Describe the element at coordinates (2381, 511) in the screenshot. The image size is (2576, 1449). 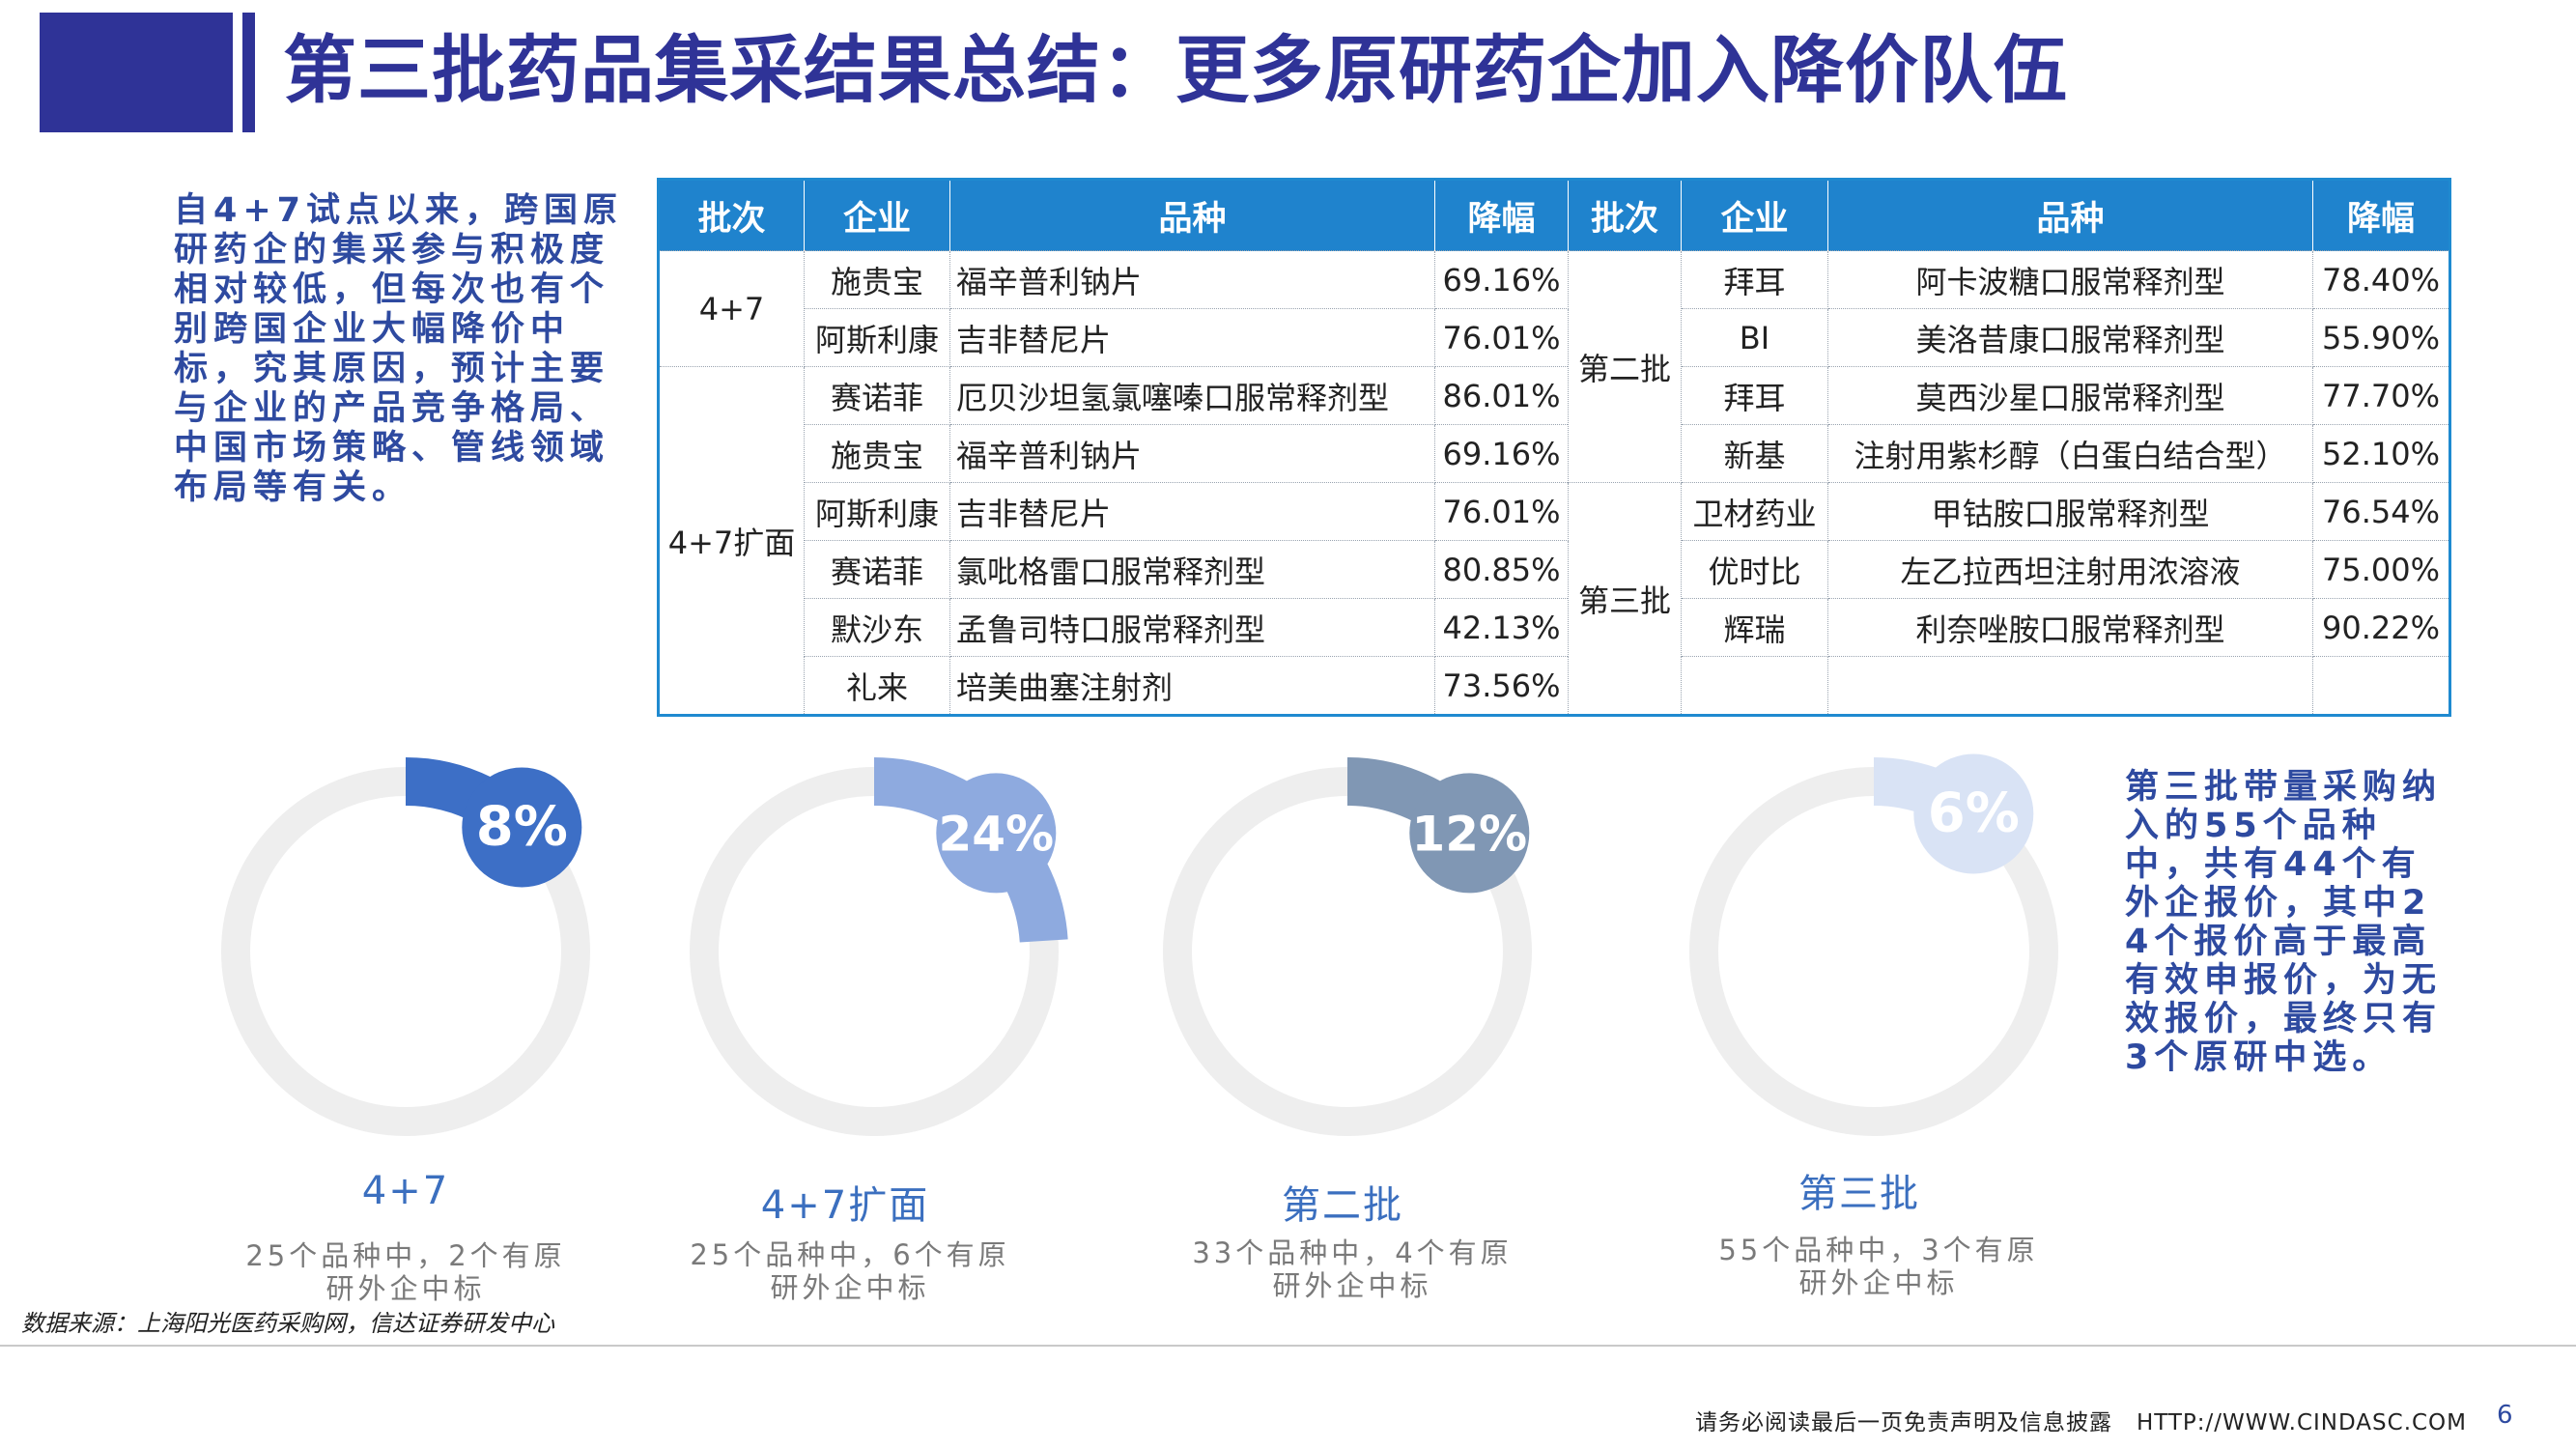
I see `reduction-cell: 76.54%` at that location.